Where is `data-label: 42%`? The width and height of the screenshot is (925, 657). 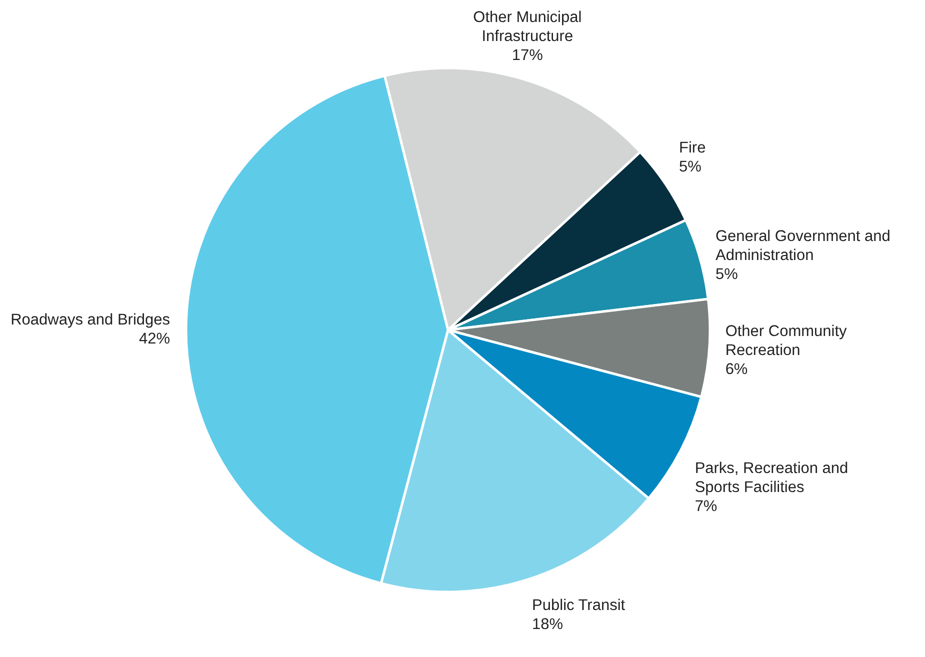 data-label: 42% is located at coordinates (154, 339).